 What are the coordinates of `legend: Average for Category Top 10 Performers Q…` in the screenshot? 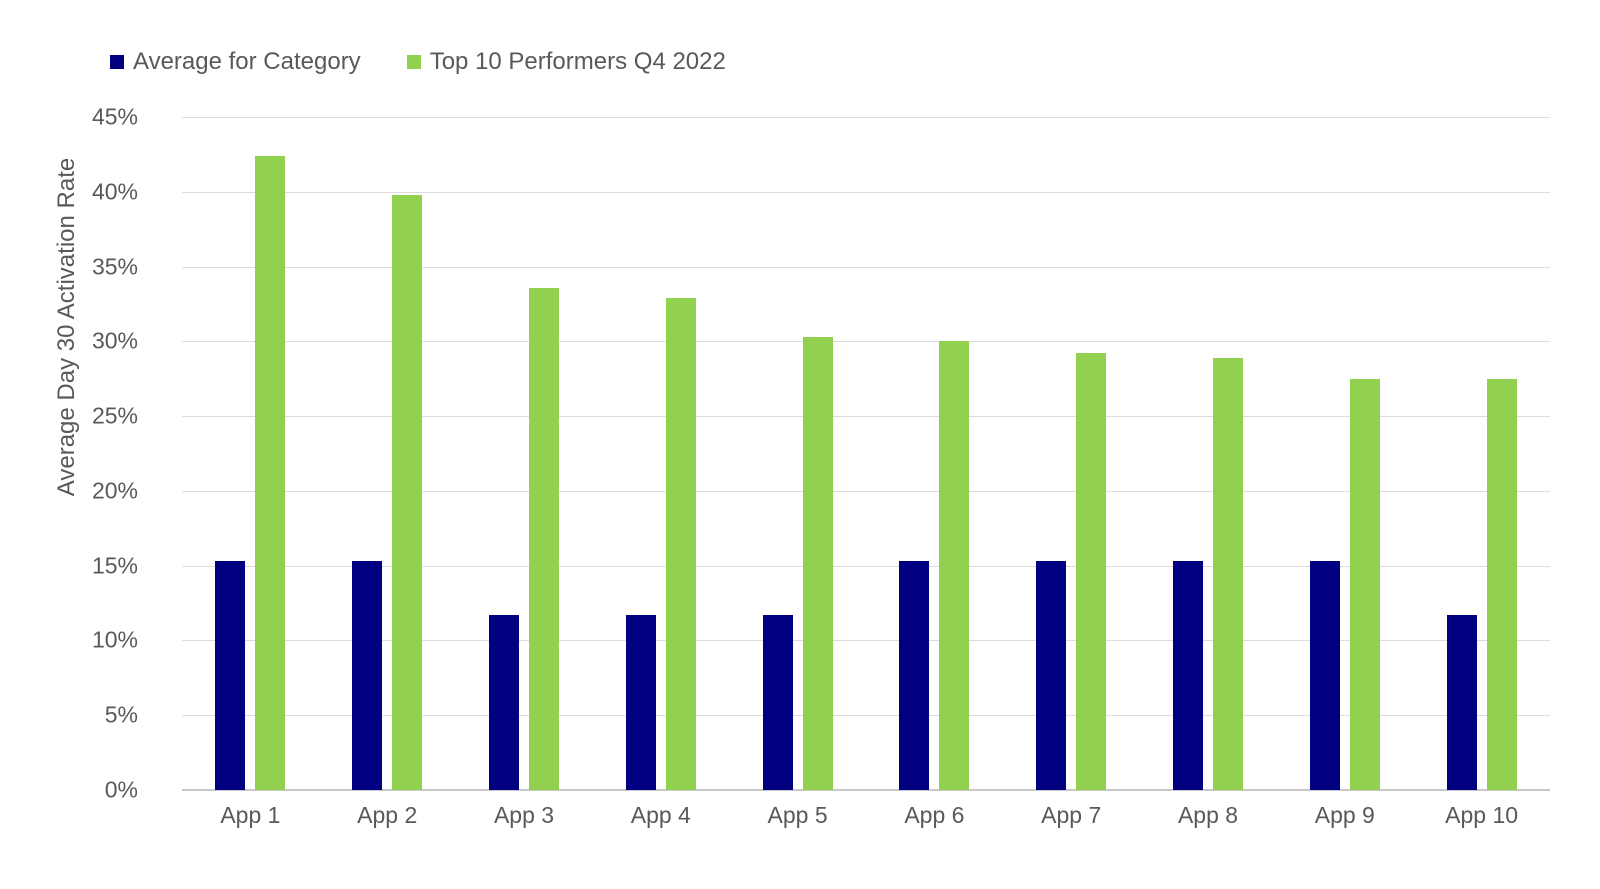 It's located at (418, 62).